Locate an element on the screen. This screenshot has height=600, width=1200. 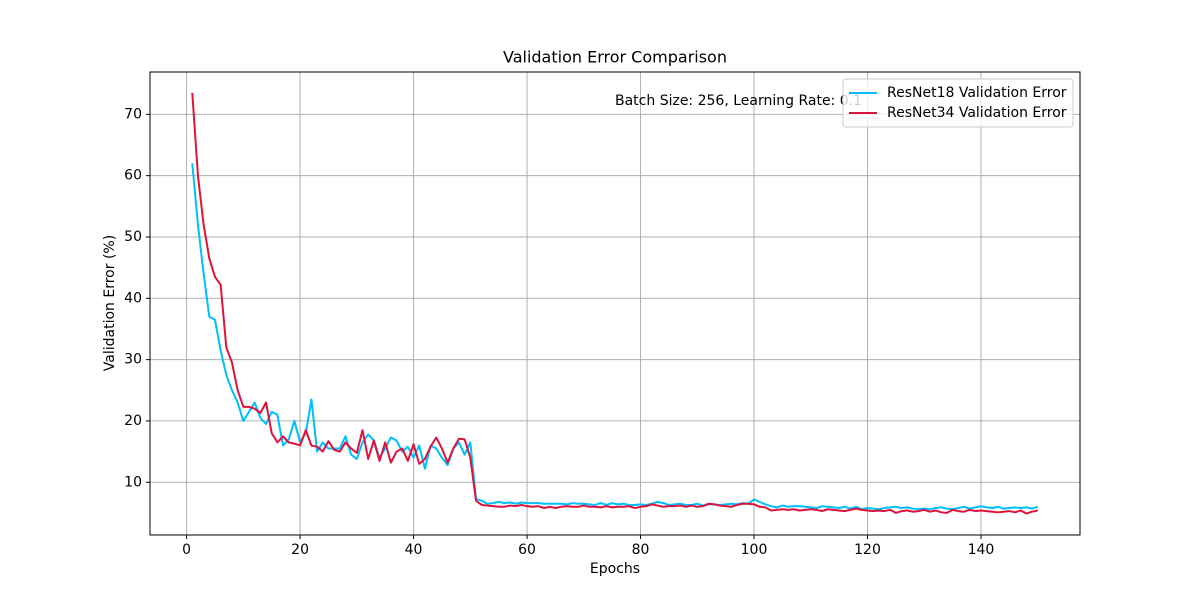
y-tick-label: 10 is located at coordinates (133, 482).